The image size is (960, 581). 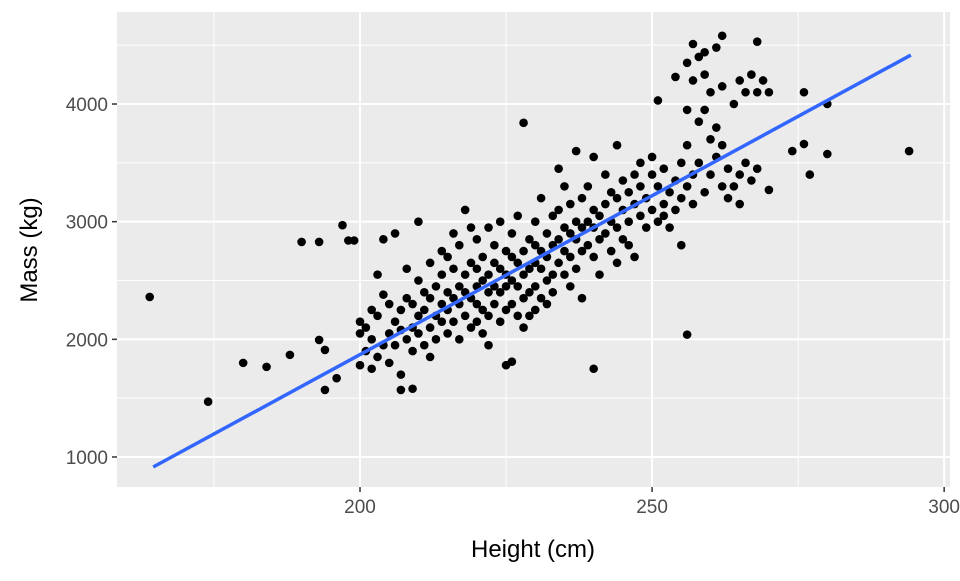 What do you see at coordinates (87, 340) in the screenshot?
I see `y-tick-label: 2000` at bounding box center [87, 340].